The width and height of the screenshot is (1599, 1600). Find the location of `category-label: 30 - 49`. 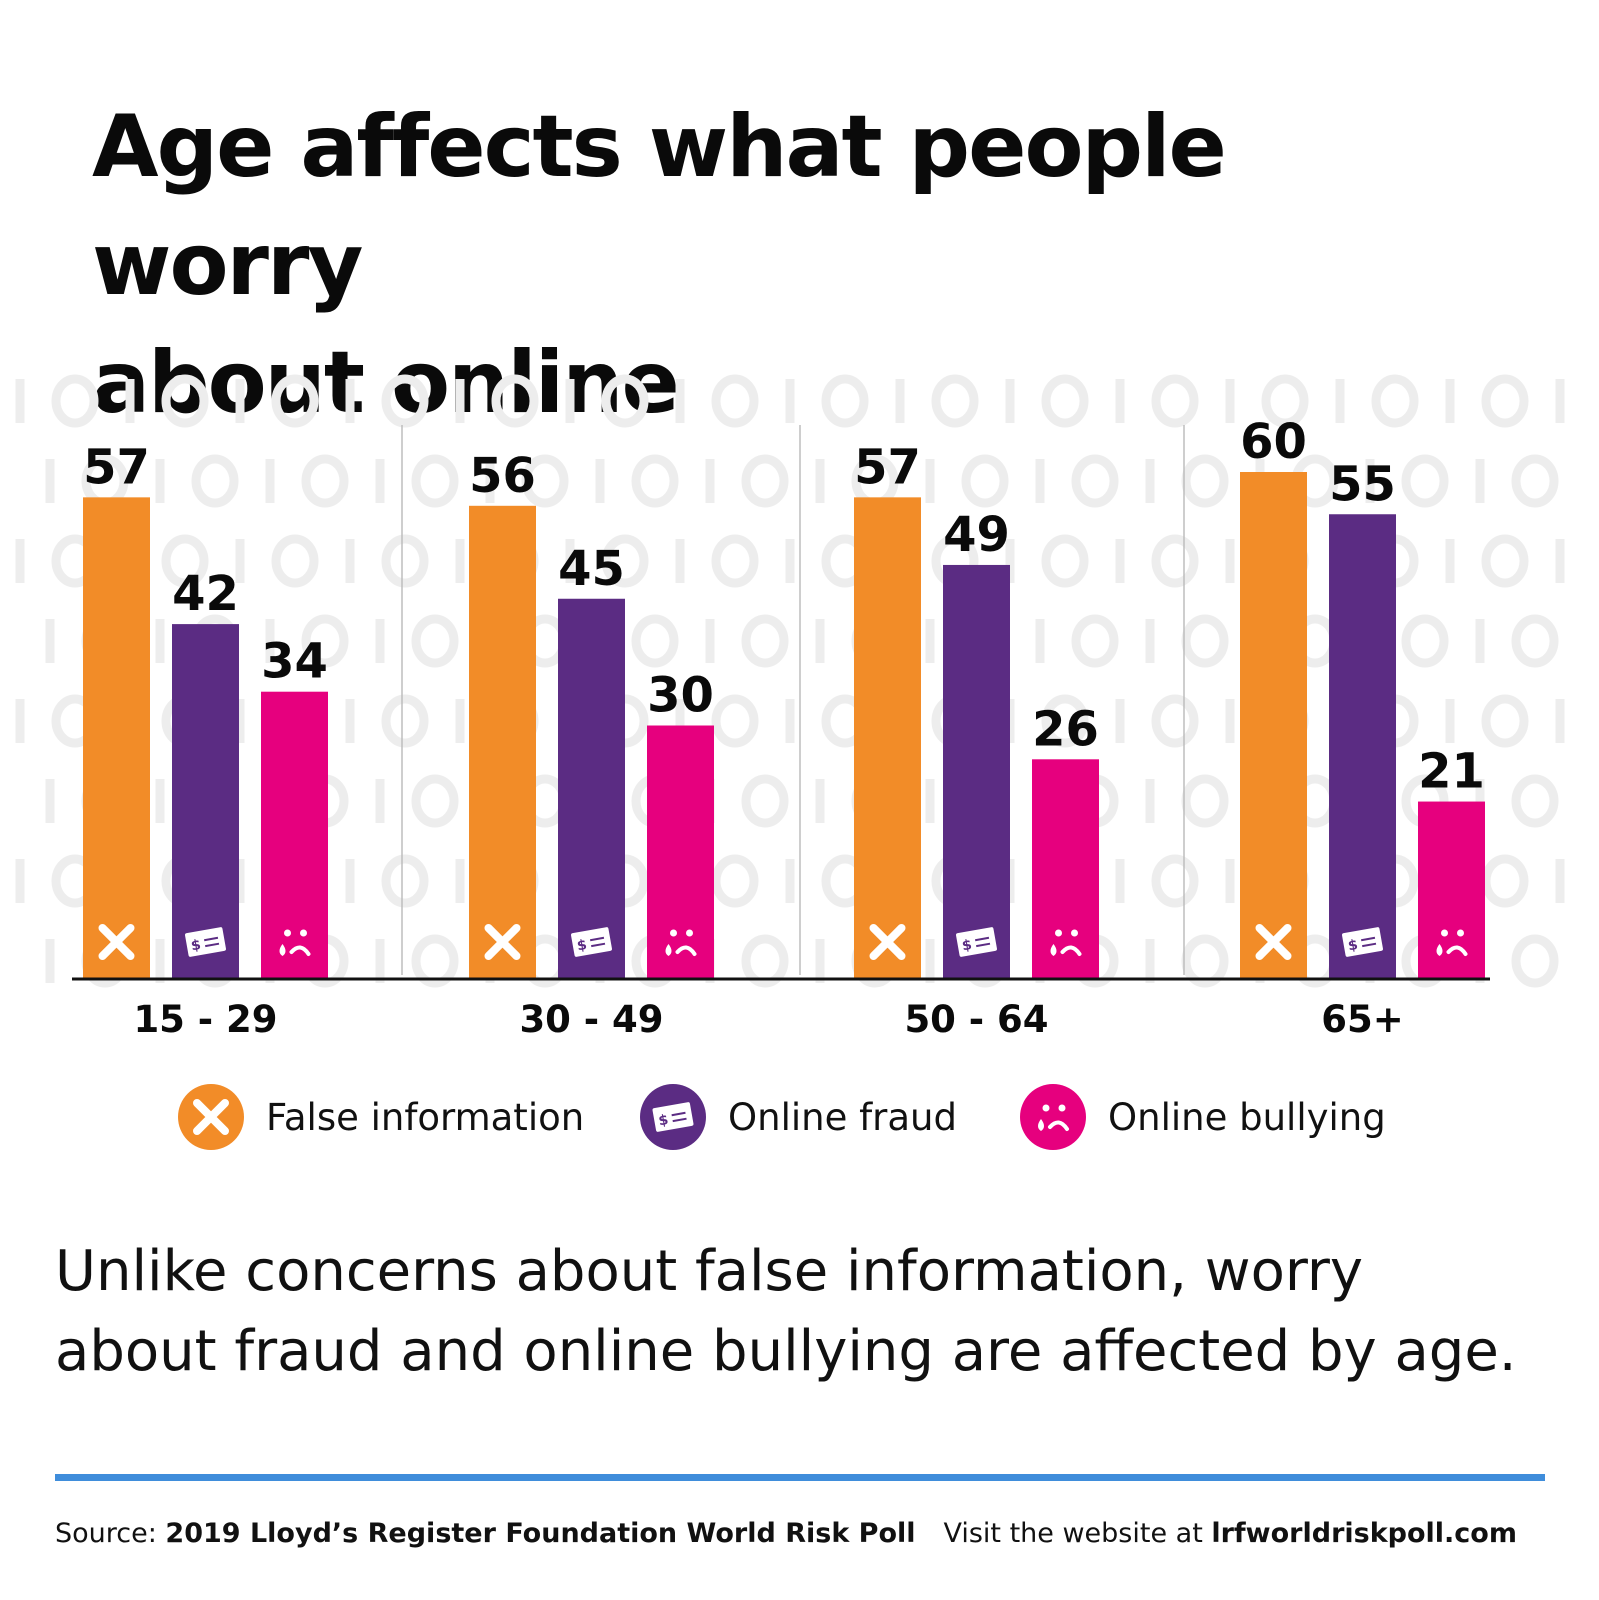

category-label: 30 - 49 is located at coordinates (591, 1019).